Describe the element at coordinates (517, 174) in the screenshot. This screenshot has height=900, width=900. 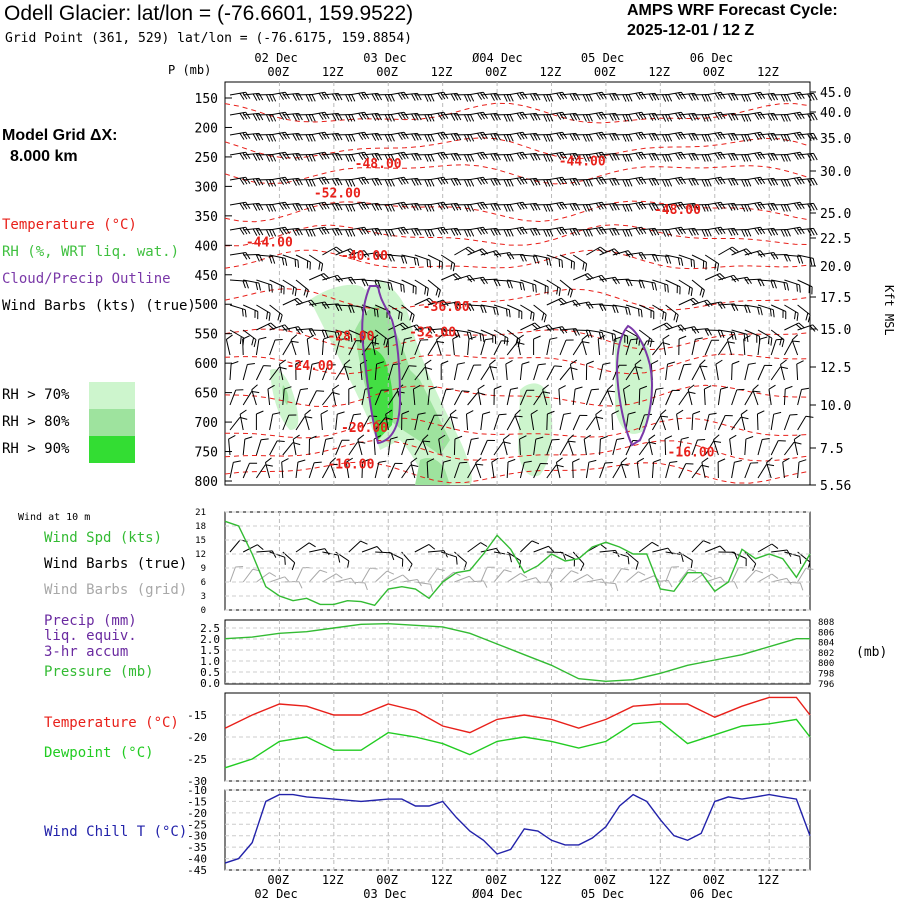
I see `temperature-contour` at that location.